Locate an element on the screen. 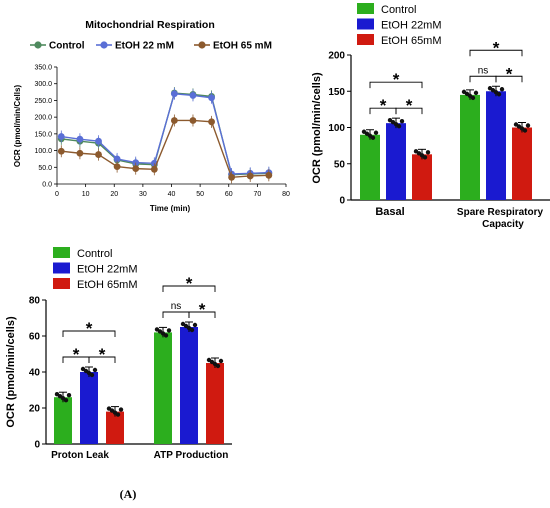 This screenshot has height=508, width=550. y-tick-label: 200 is located at coordinates (336, 56).